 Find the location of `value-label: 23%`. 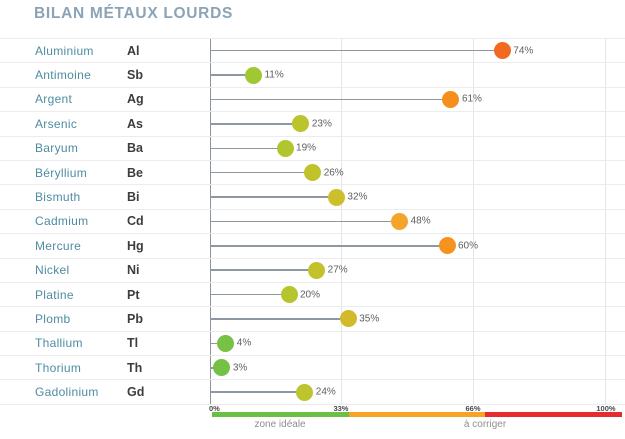

value-label: 23% is located at coordinates (321, 124).